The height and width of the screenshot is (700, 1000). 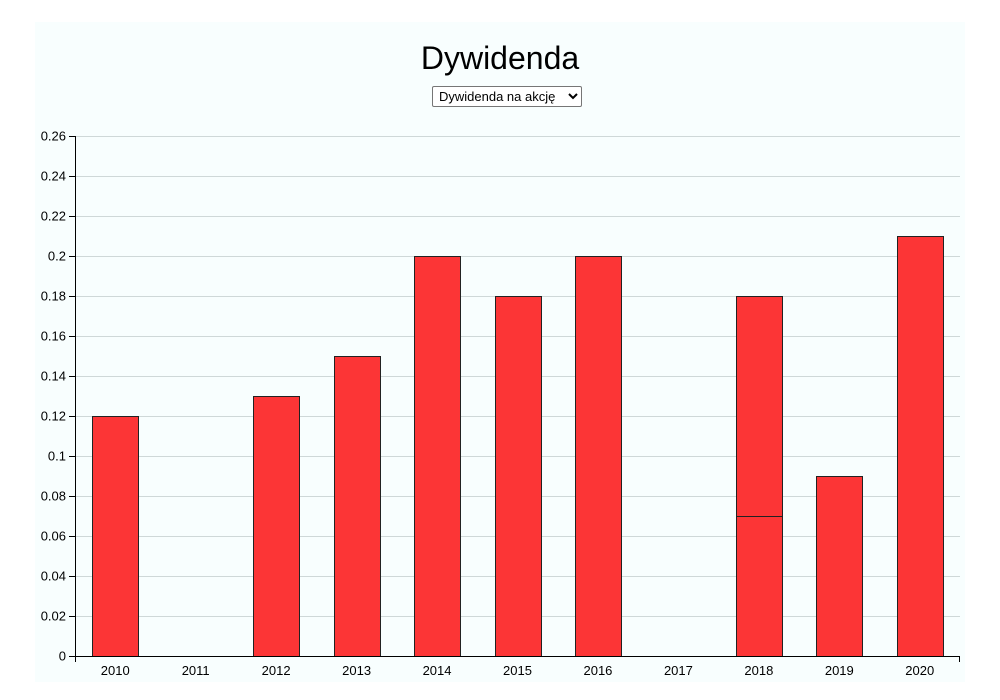 What do you see at coordinates (758, 670) in the screenshot?
I see `x-tick-label: 2018` at bounding box center [758, 670].